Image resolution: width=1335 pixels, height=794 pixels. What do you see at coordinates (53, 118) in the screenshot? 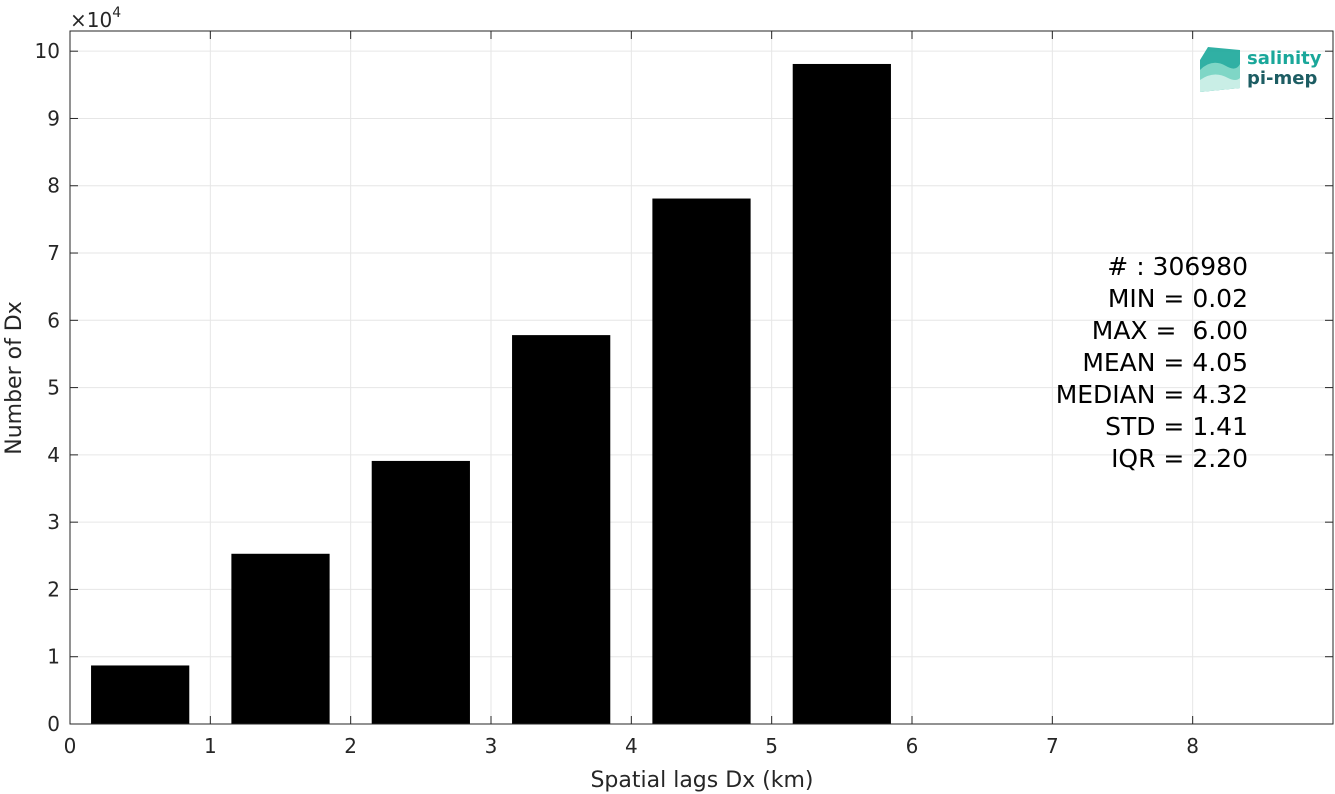
I see `y-tick-label: 9` at bounding box center [53, 118].